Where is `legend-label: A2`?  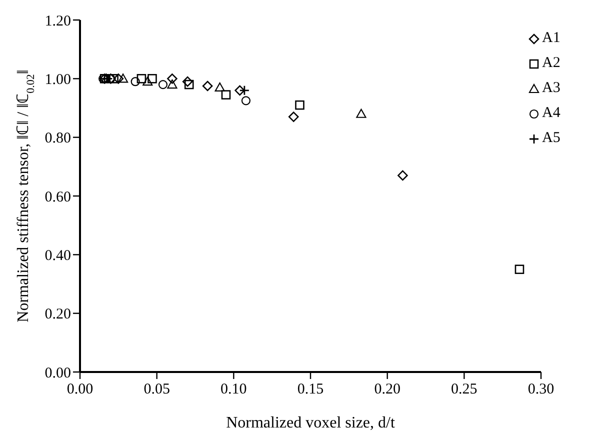
legend-label: A2 is located at coordinates (551, 63).